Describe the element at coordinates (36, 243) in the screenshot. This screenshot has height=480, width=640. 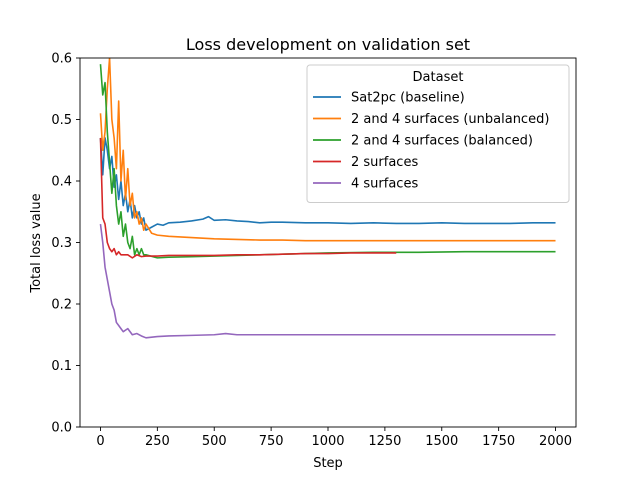
I see `y-axis-title: Total loss value` at that location.